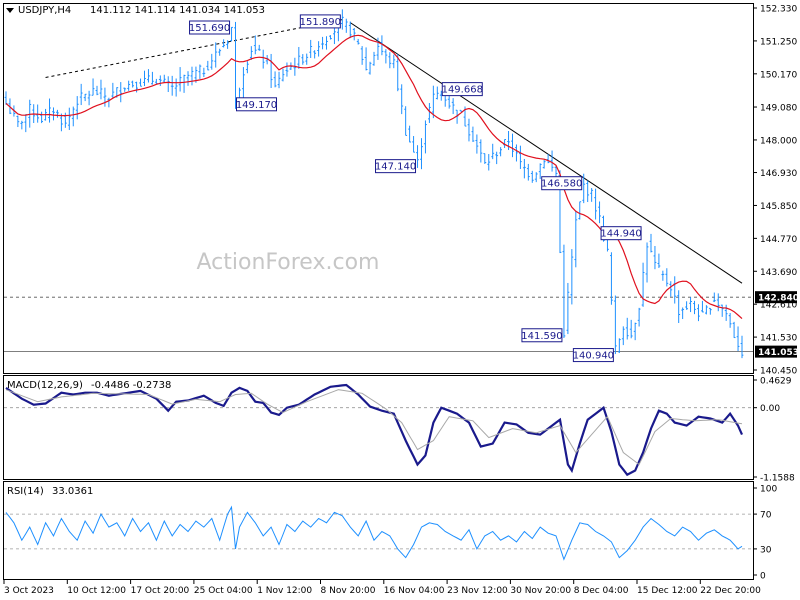 Image resolution: width=800 pixels, height=600 pixels. Describe the element at coordinates (778, 109) in the screenshot. I see `price-tick-label: 149.080` at that location.